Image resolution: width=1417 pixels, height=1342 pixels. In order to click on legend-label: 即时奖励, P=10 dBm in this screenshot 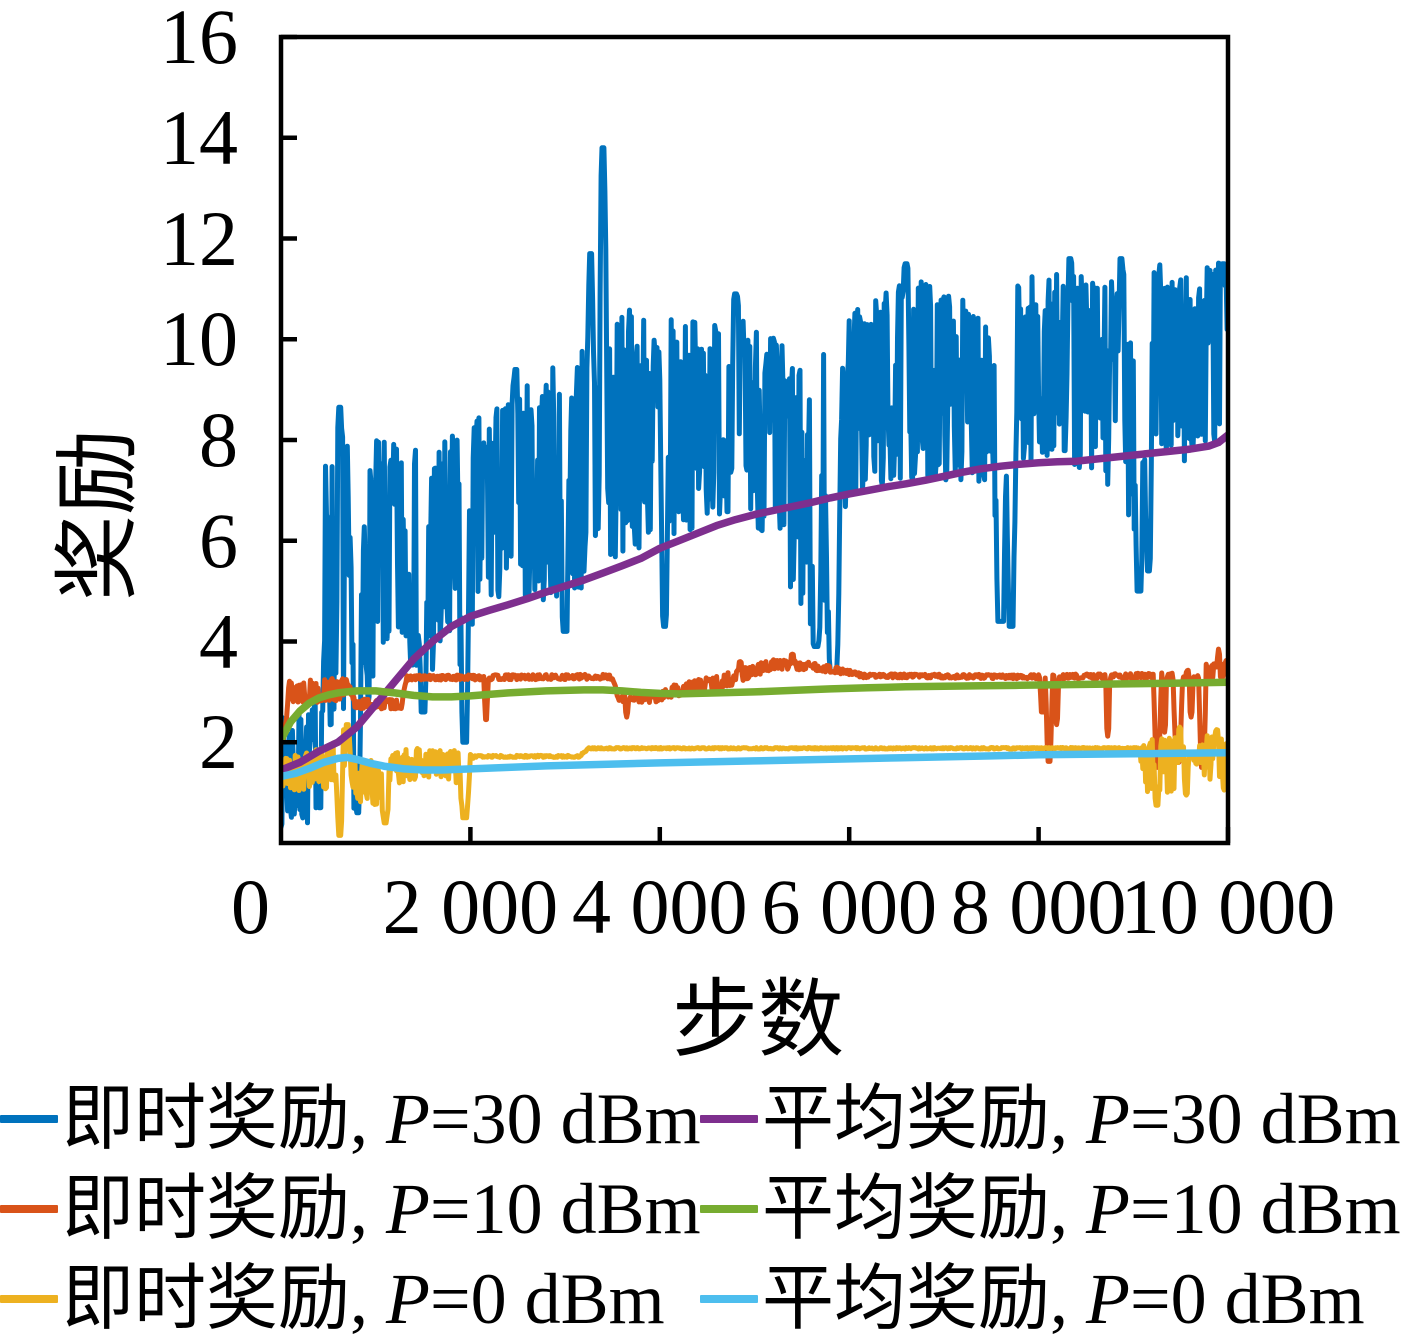, I will do `click(381, 1209)`.